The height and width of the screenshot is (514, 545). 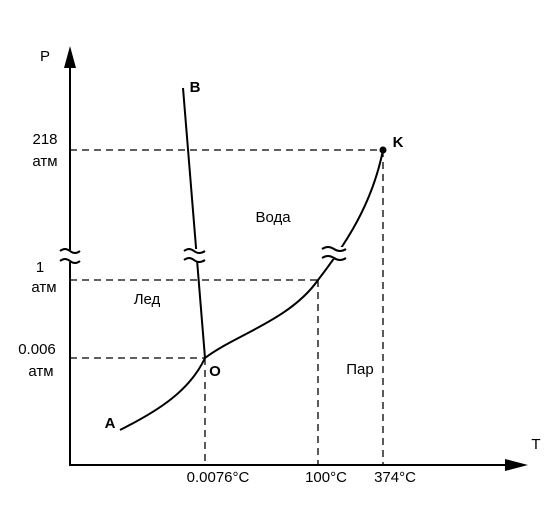 I want to click on point-label: A, so click(x=110, y=423).